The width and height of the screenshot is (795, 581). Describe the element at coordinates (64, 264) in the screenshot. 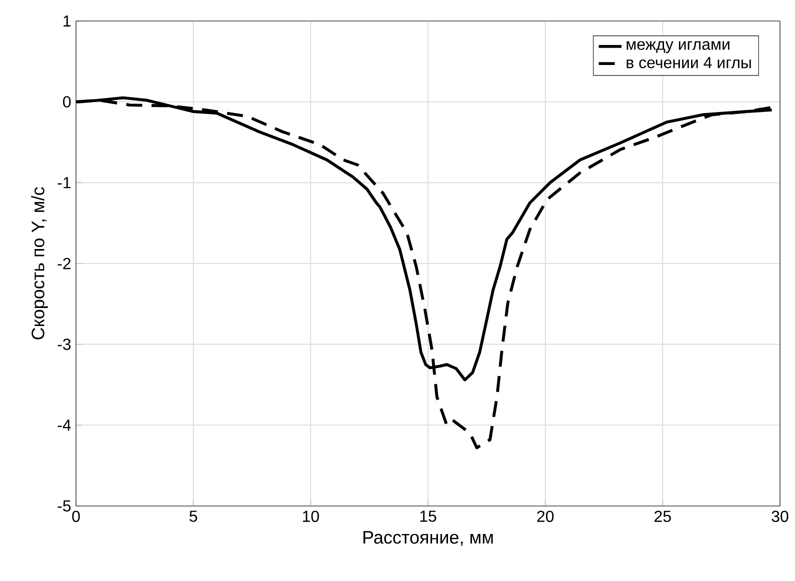

I see `y-tick-label: -2` at that location.